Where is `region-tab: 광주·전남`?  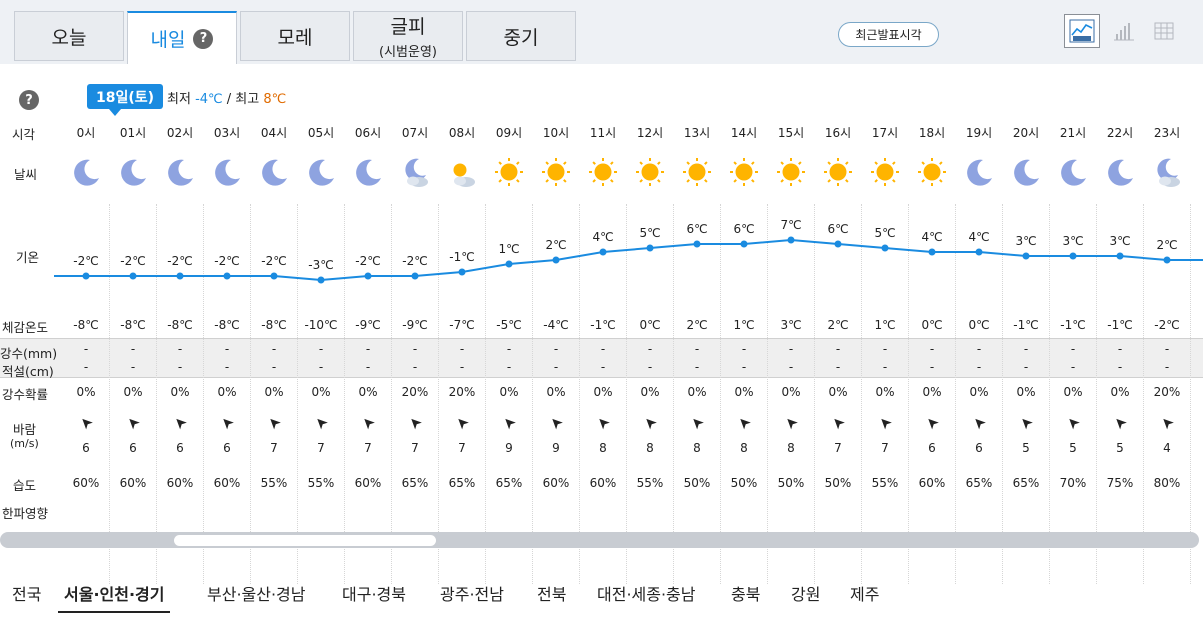 region-tab: 광주·전남 is located at coordinates (472, 594).